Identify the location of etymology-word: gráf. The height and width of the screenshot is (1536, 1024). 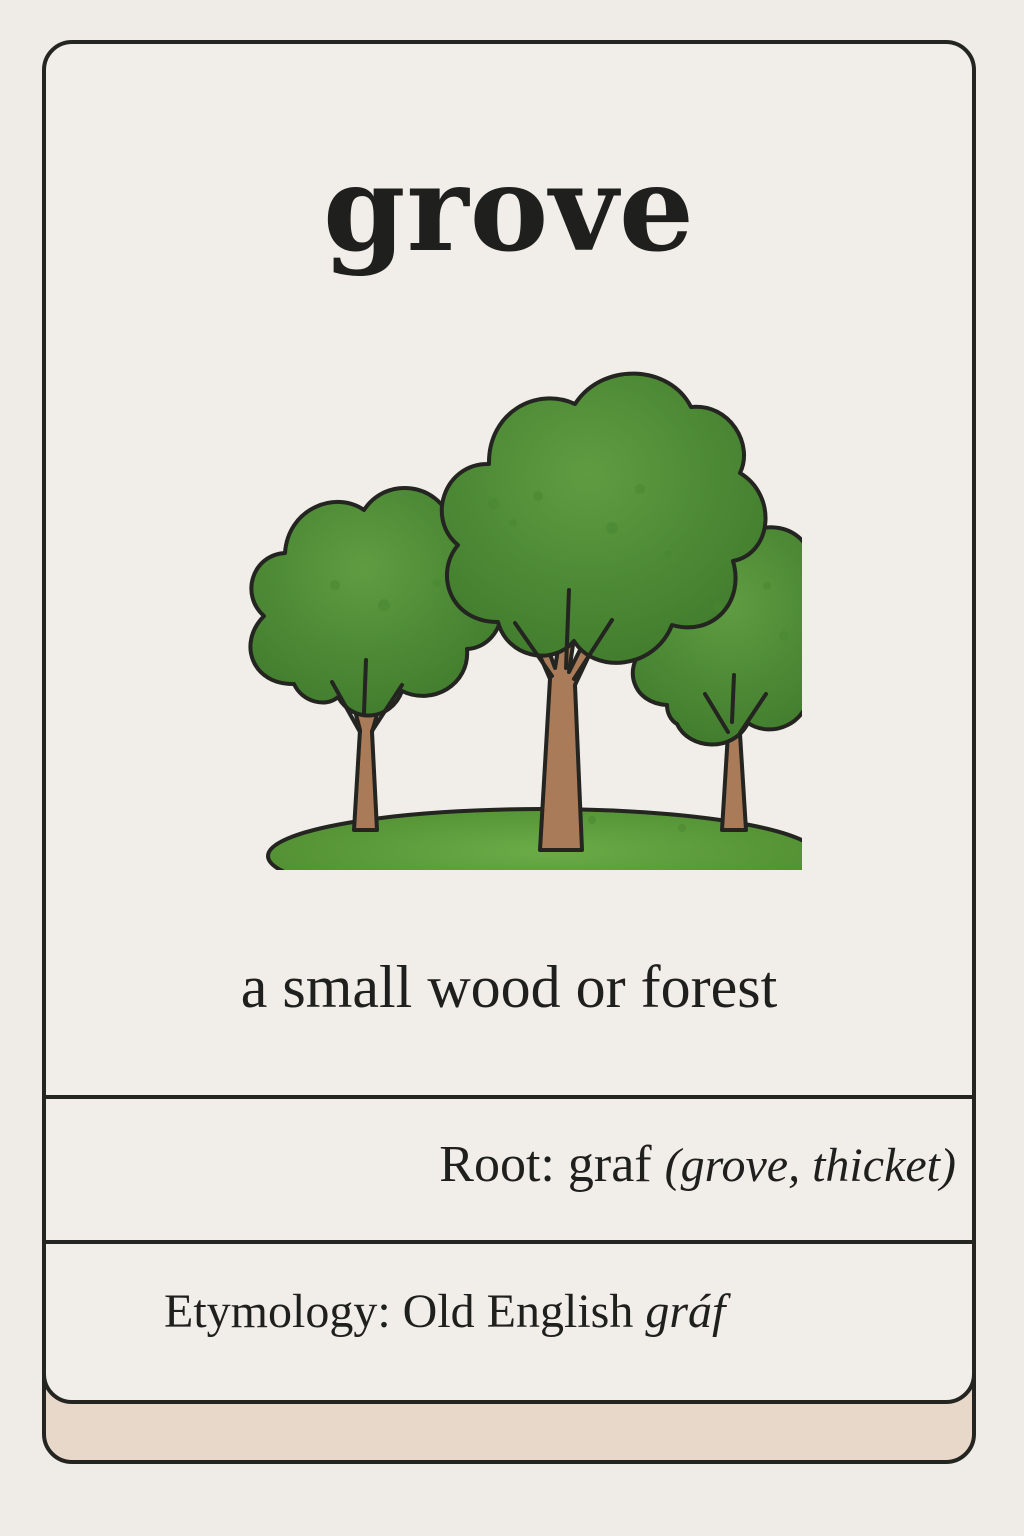
(685, 1311).